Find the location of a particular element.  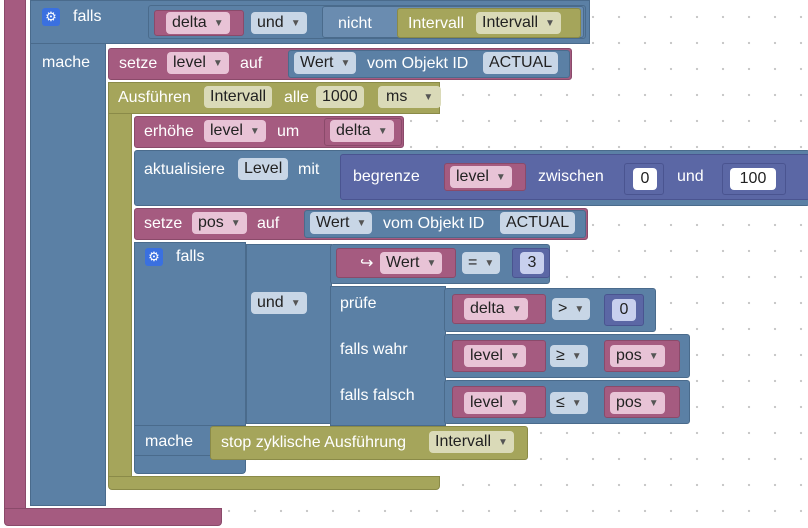

inner-mache-label: mache is located at coordinates (169, 441).